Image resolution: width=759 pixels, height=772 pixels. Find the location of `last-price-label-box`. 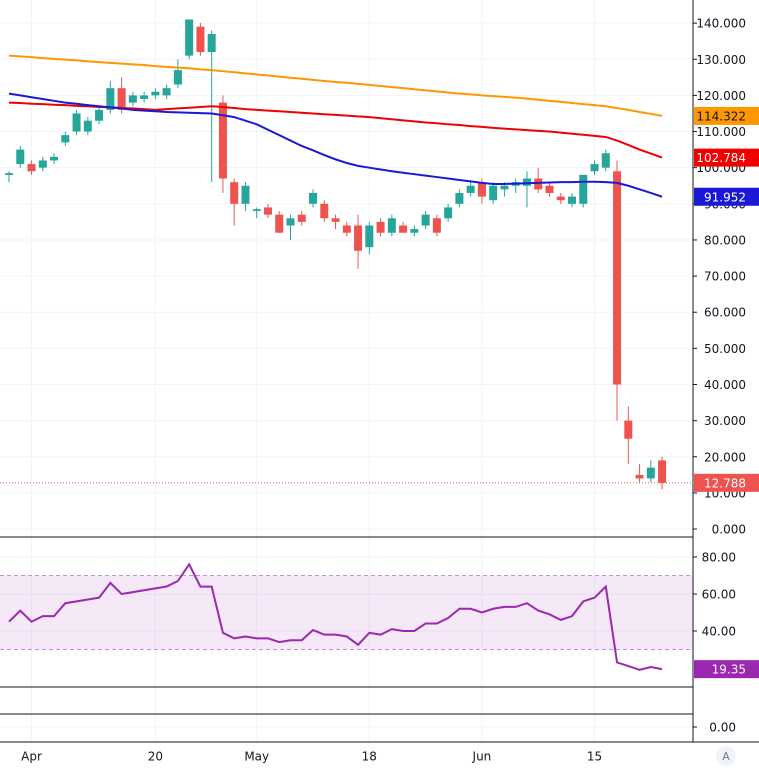

last-price-label-box is located at coordinates (726, 482).